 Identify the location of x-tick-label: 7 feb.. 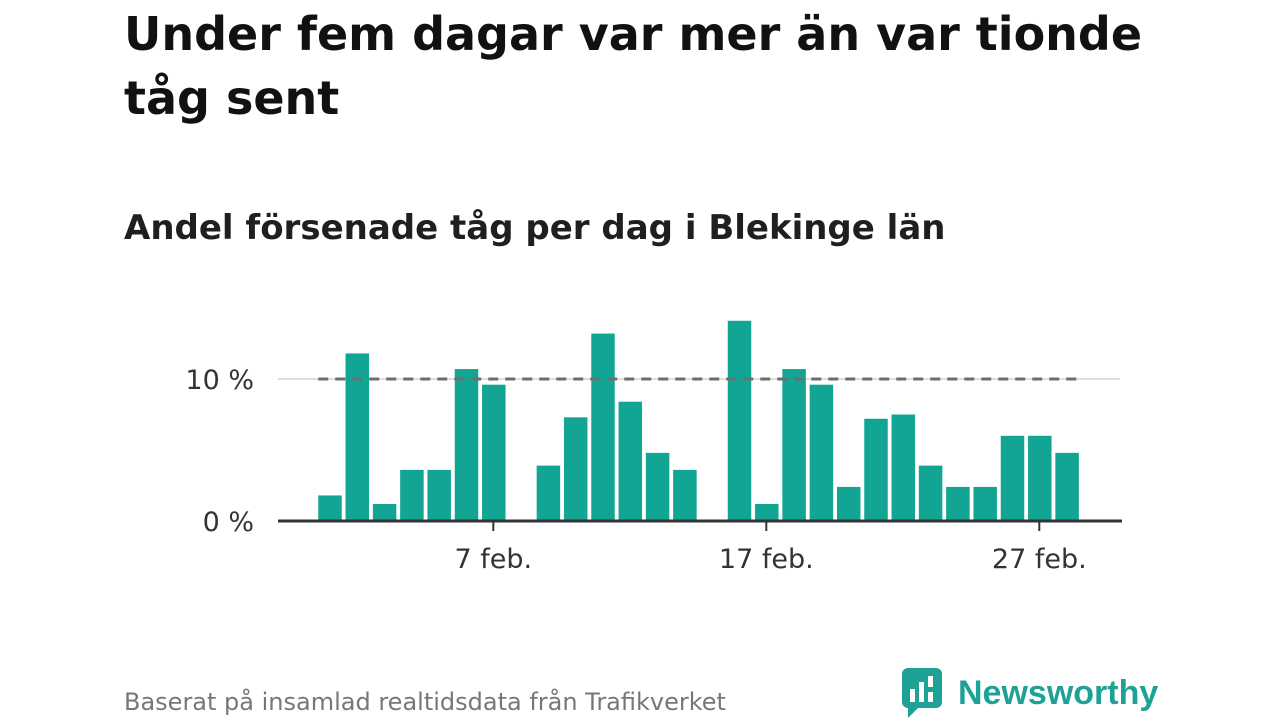
(493, 559).